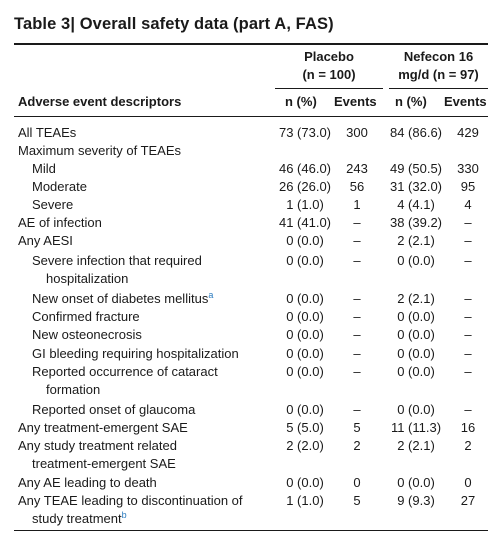 This screenshot has height=536, width=500. What do you see at coordinates (468, 500) in the screenshot?
I see `nefecon-events-cell: 27` at bounding box center [468, 500].